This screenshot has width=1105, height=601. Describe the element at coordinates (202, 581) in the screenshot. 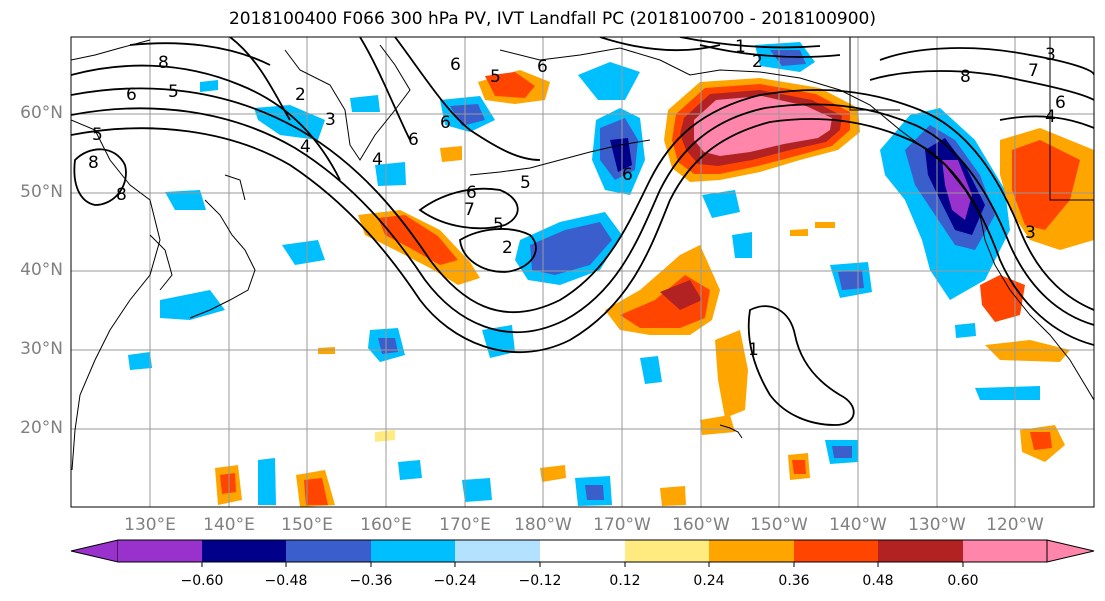

I see `colorbar-tick-label: −0.60` at that location.